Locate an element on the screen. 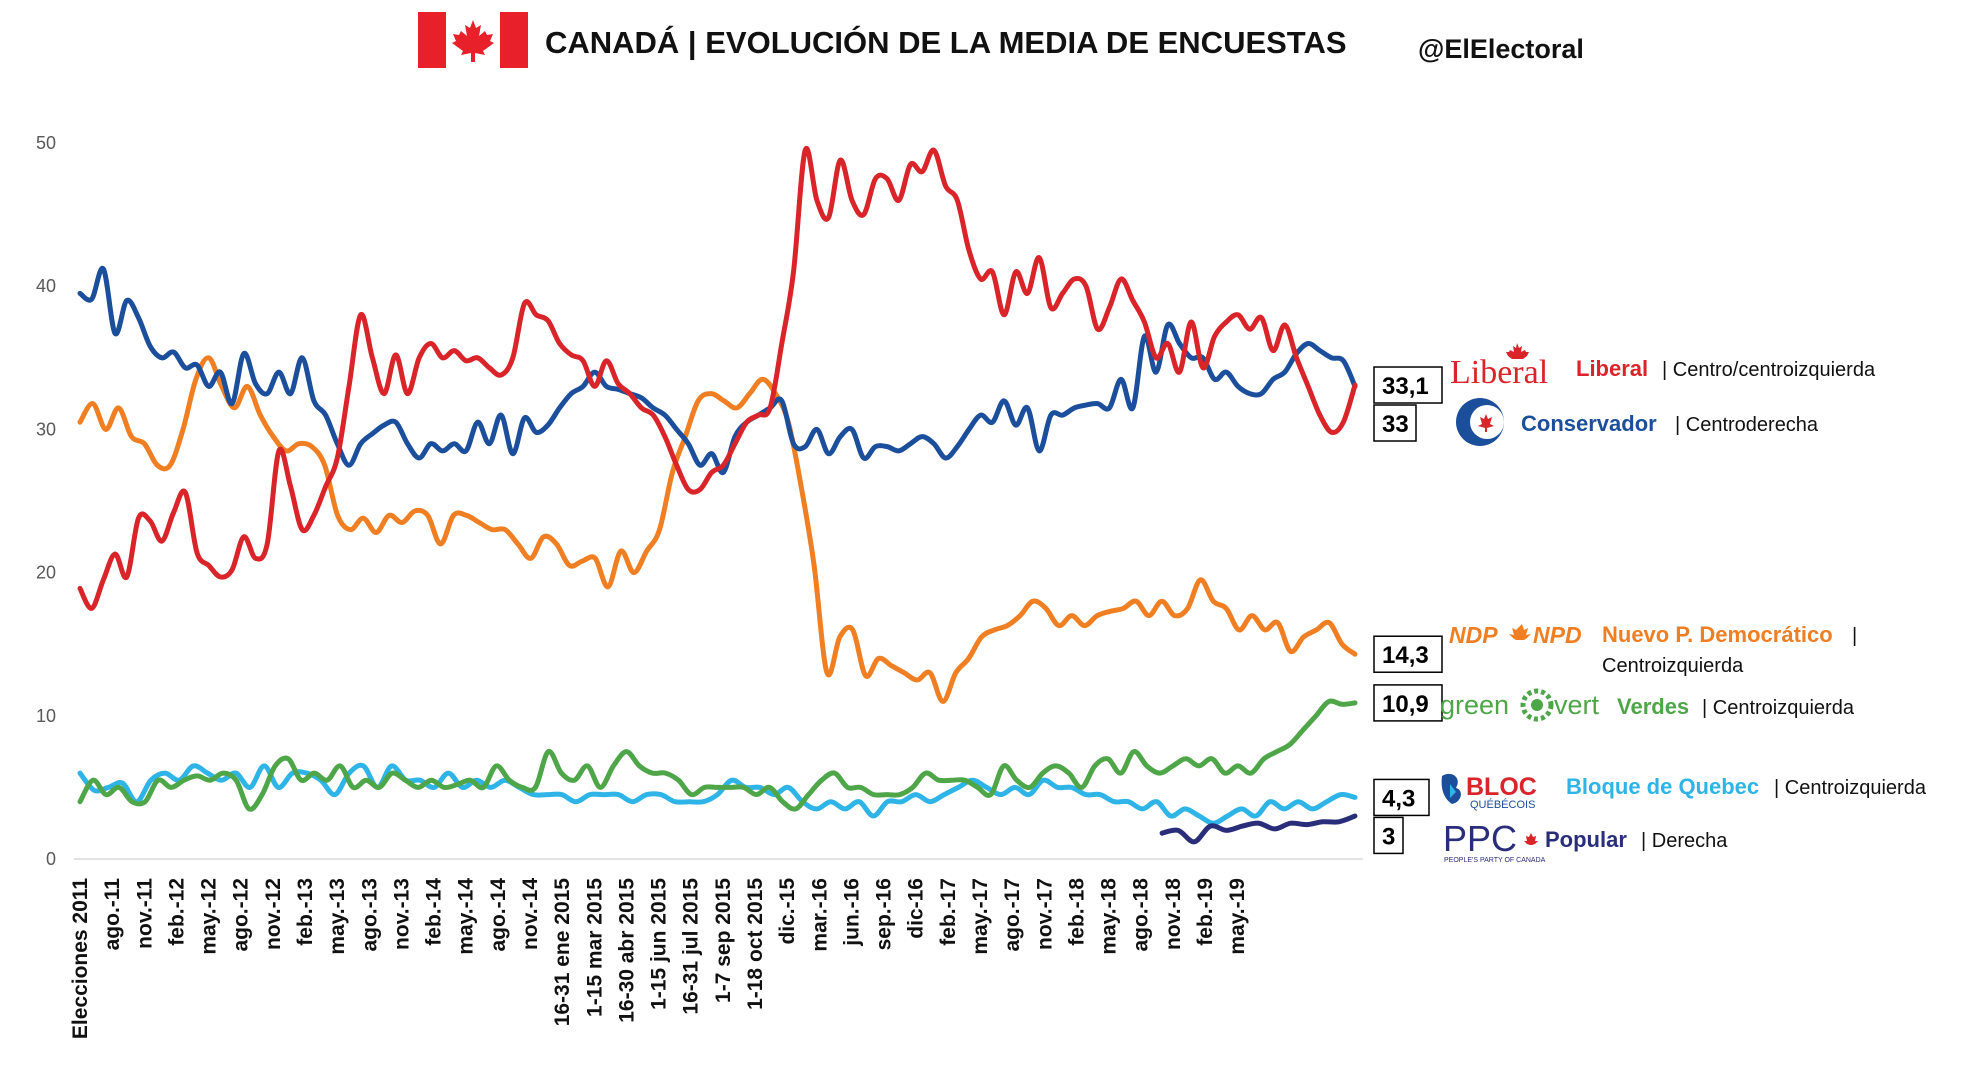  x-tick-label: may.-13 is located at coordinates (337, 916).